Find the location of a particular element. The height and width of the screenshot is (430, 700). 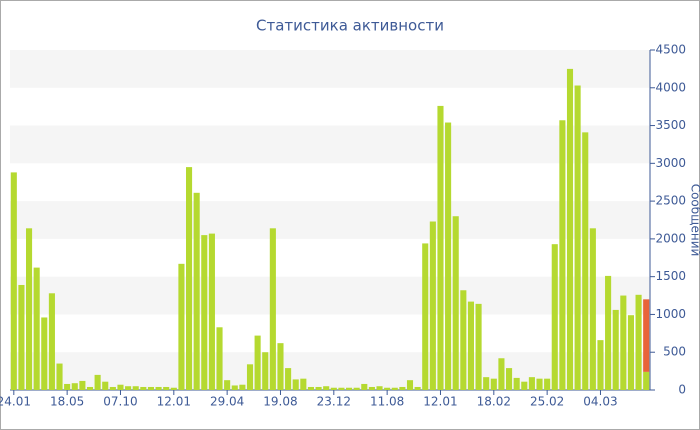

y-tick-label: 2000 is located at coordinates (670, 238).